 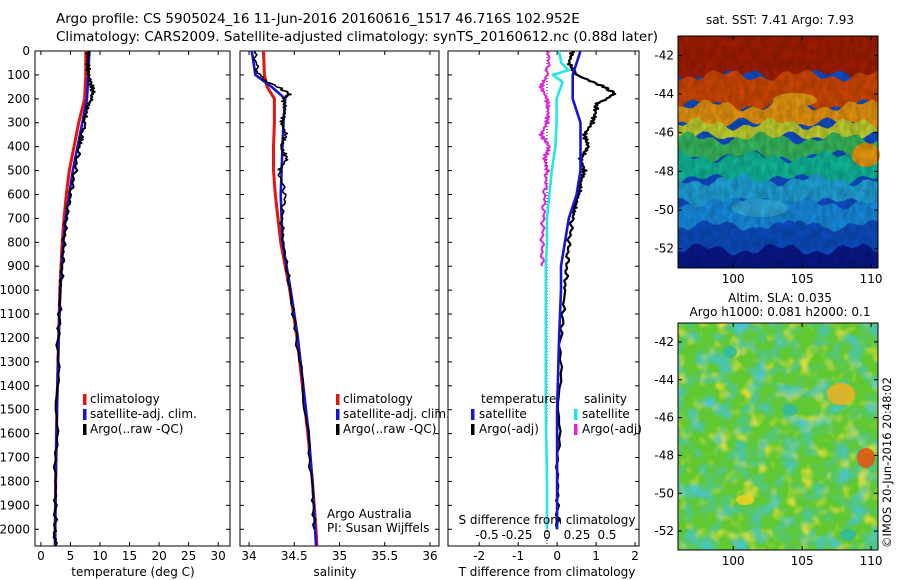 I want to click on x-tick-label: -2, so click(x=479, y=556).